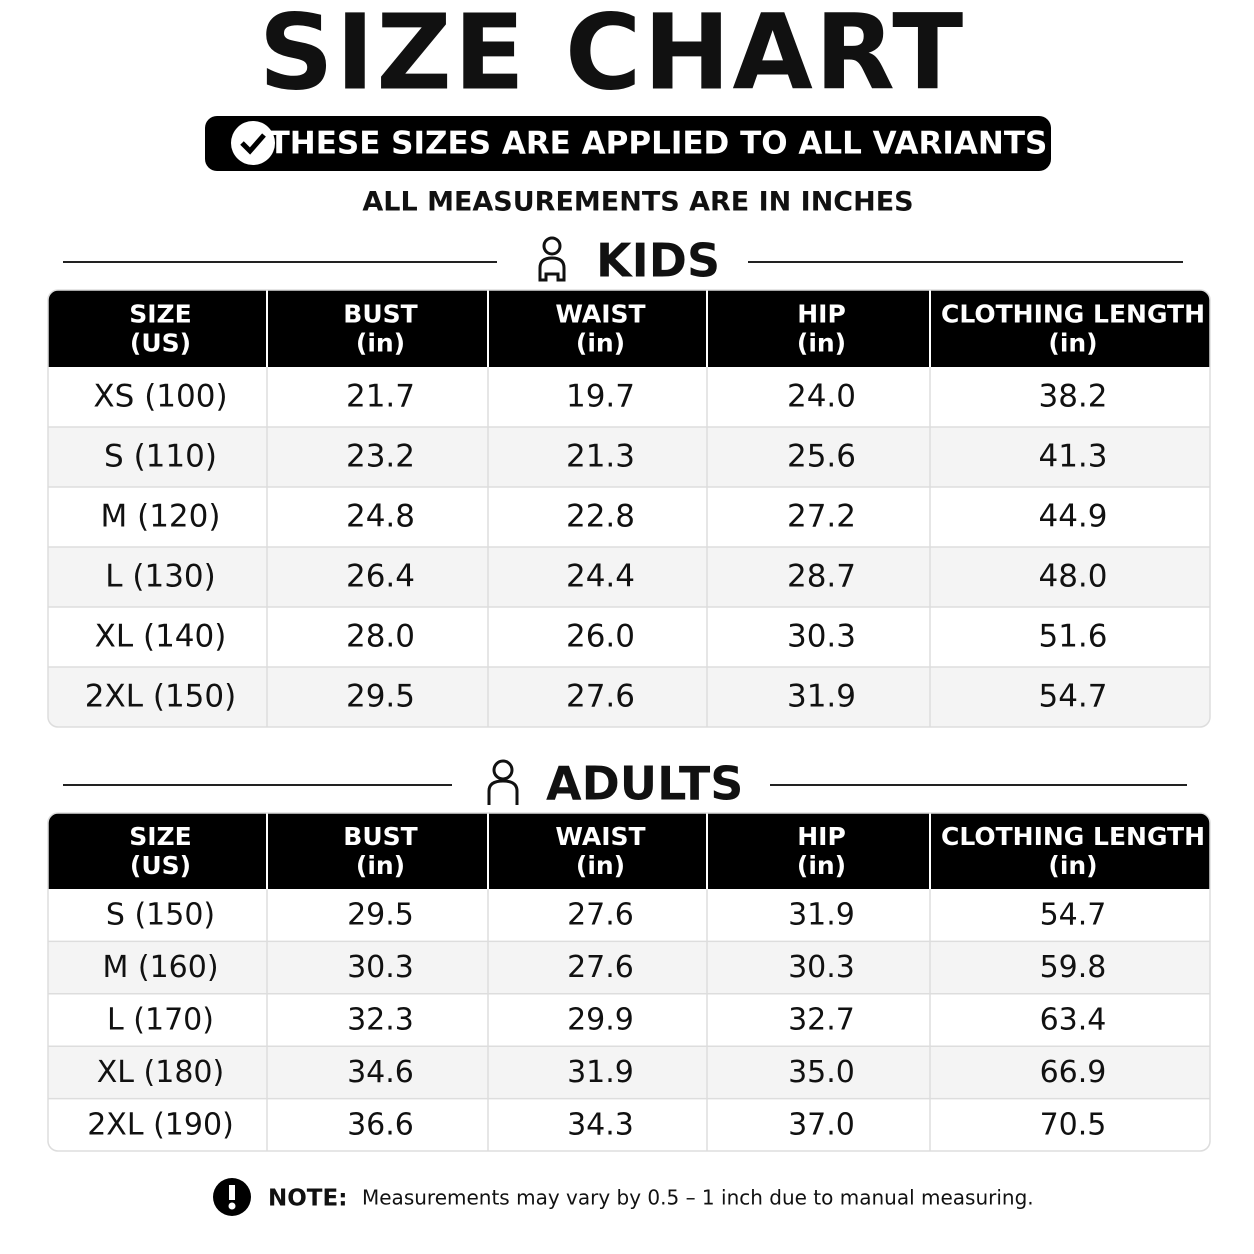  Describe the element at coordinates (1073, 967) in the screenshot. I see `cell: 59.8` at that location.